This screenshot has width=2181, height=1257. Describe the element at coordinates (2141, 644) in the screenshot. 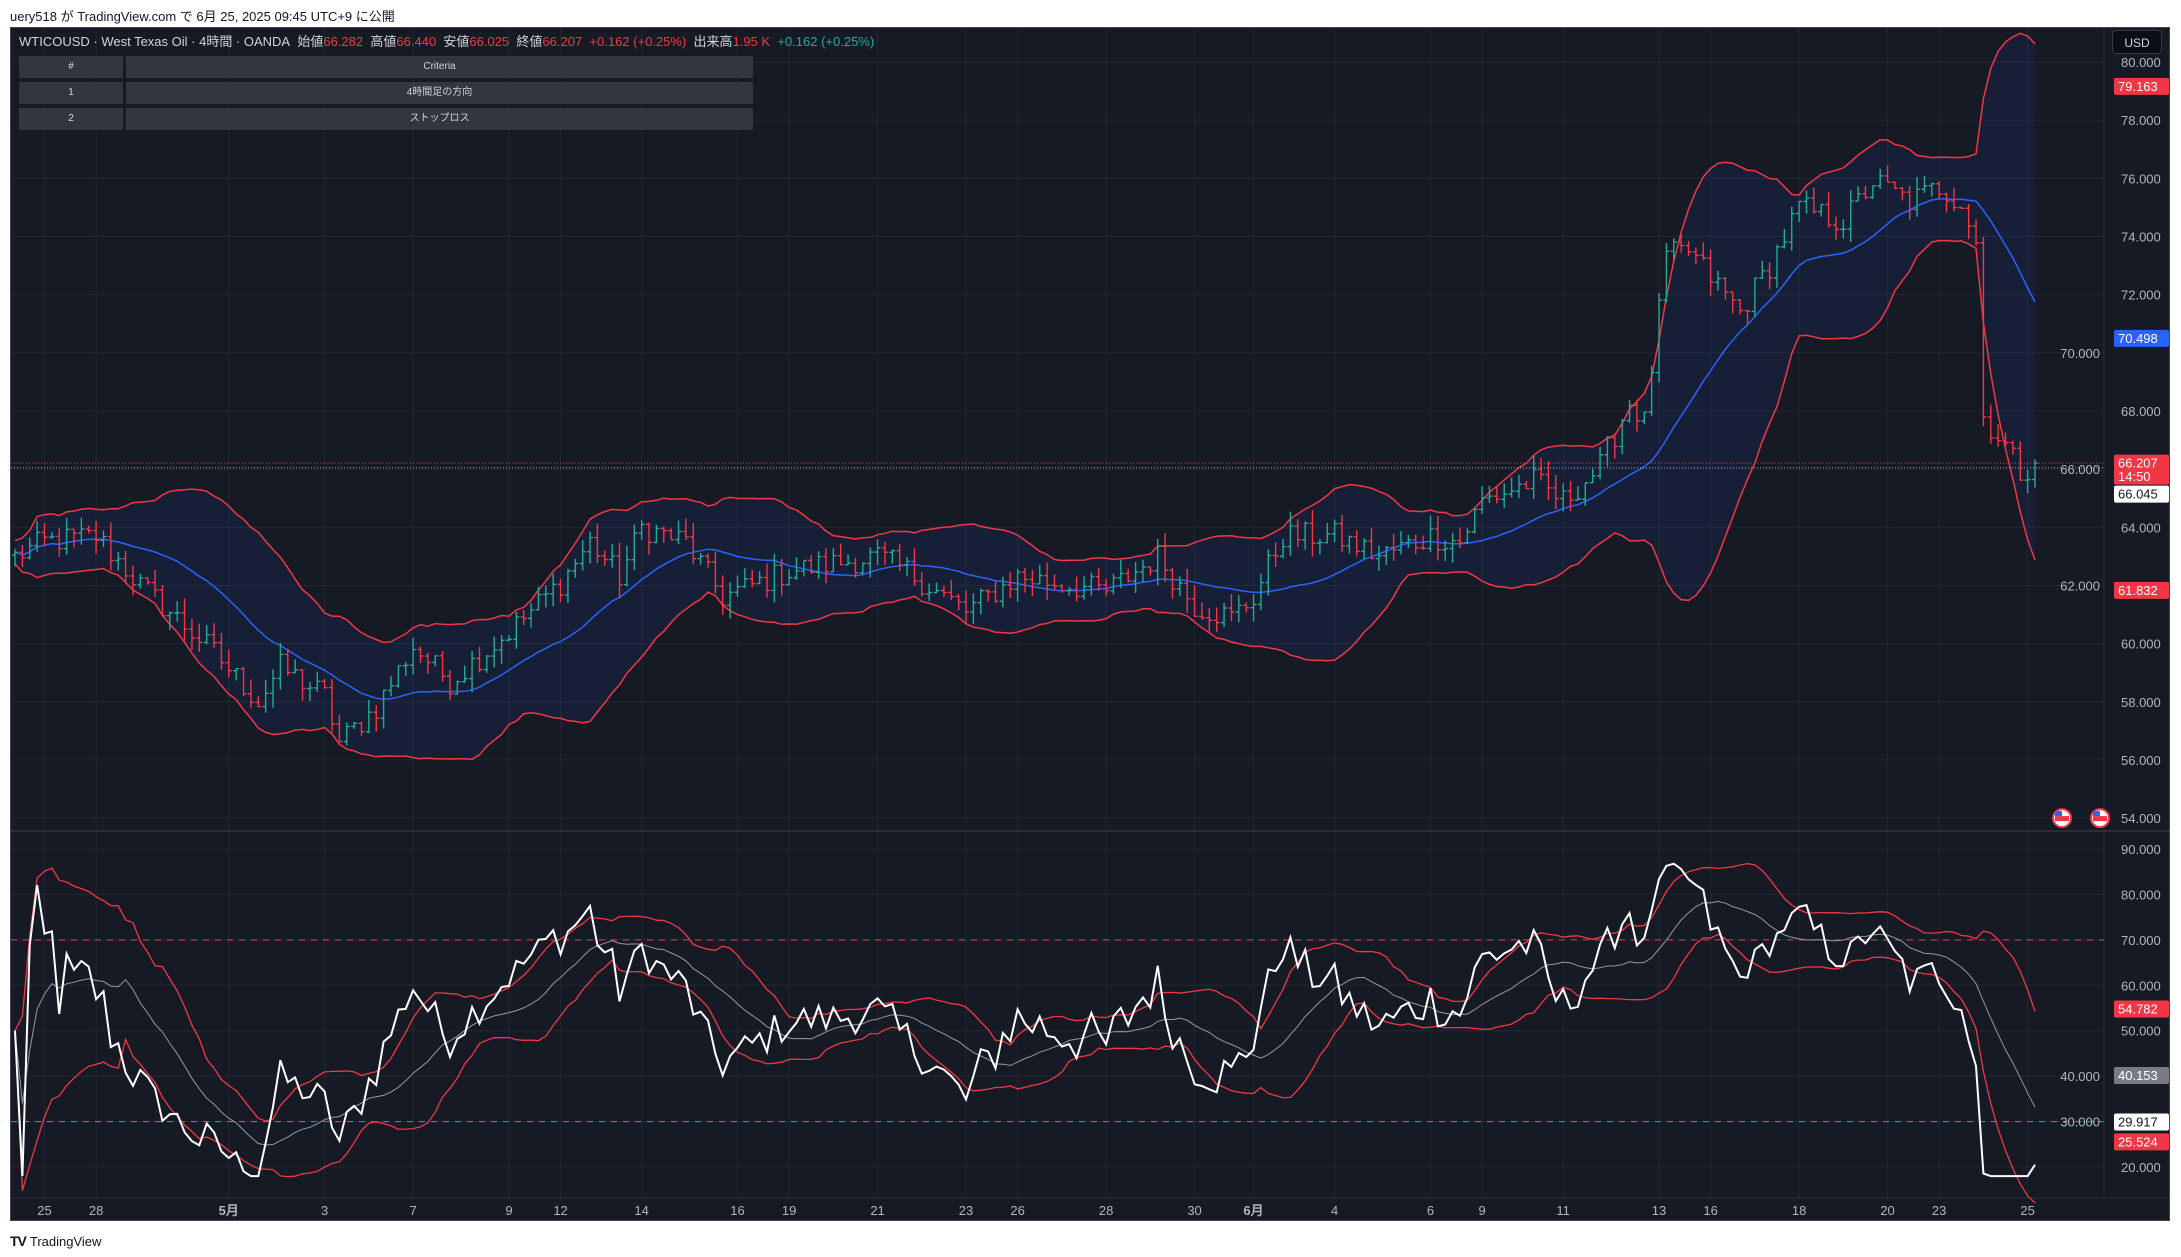

I see `price-tick-label: 60.000` at that location.